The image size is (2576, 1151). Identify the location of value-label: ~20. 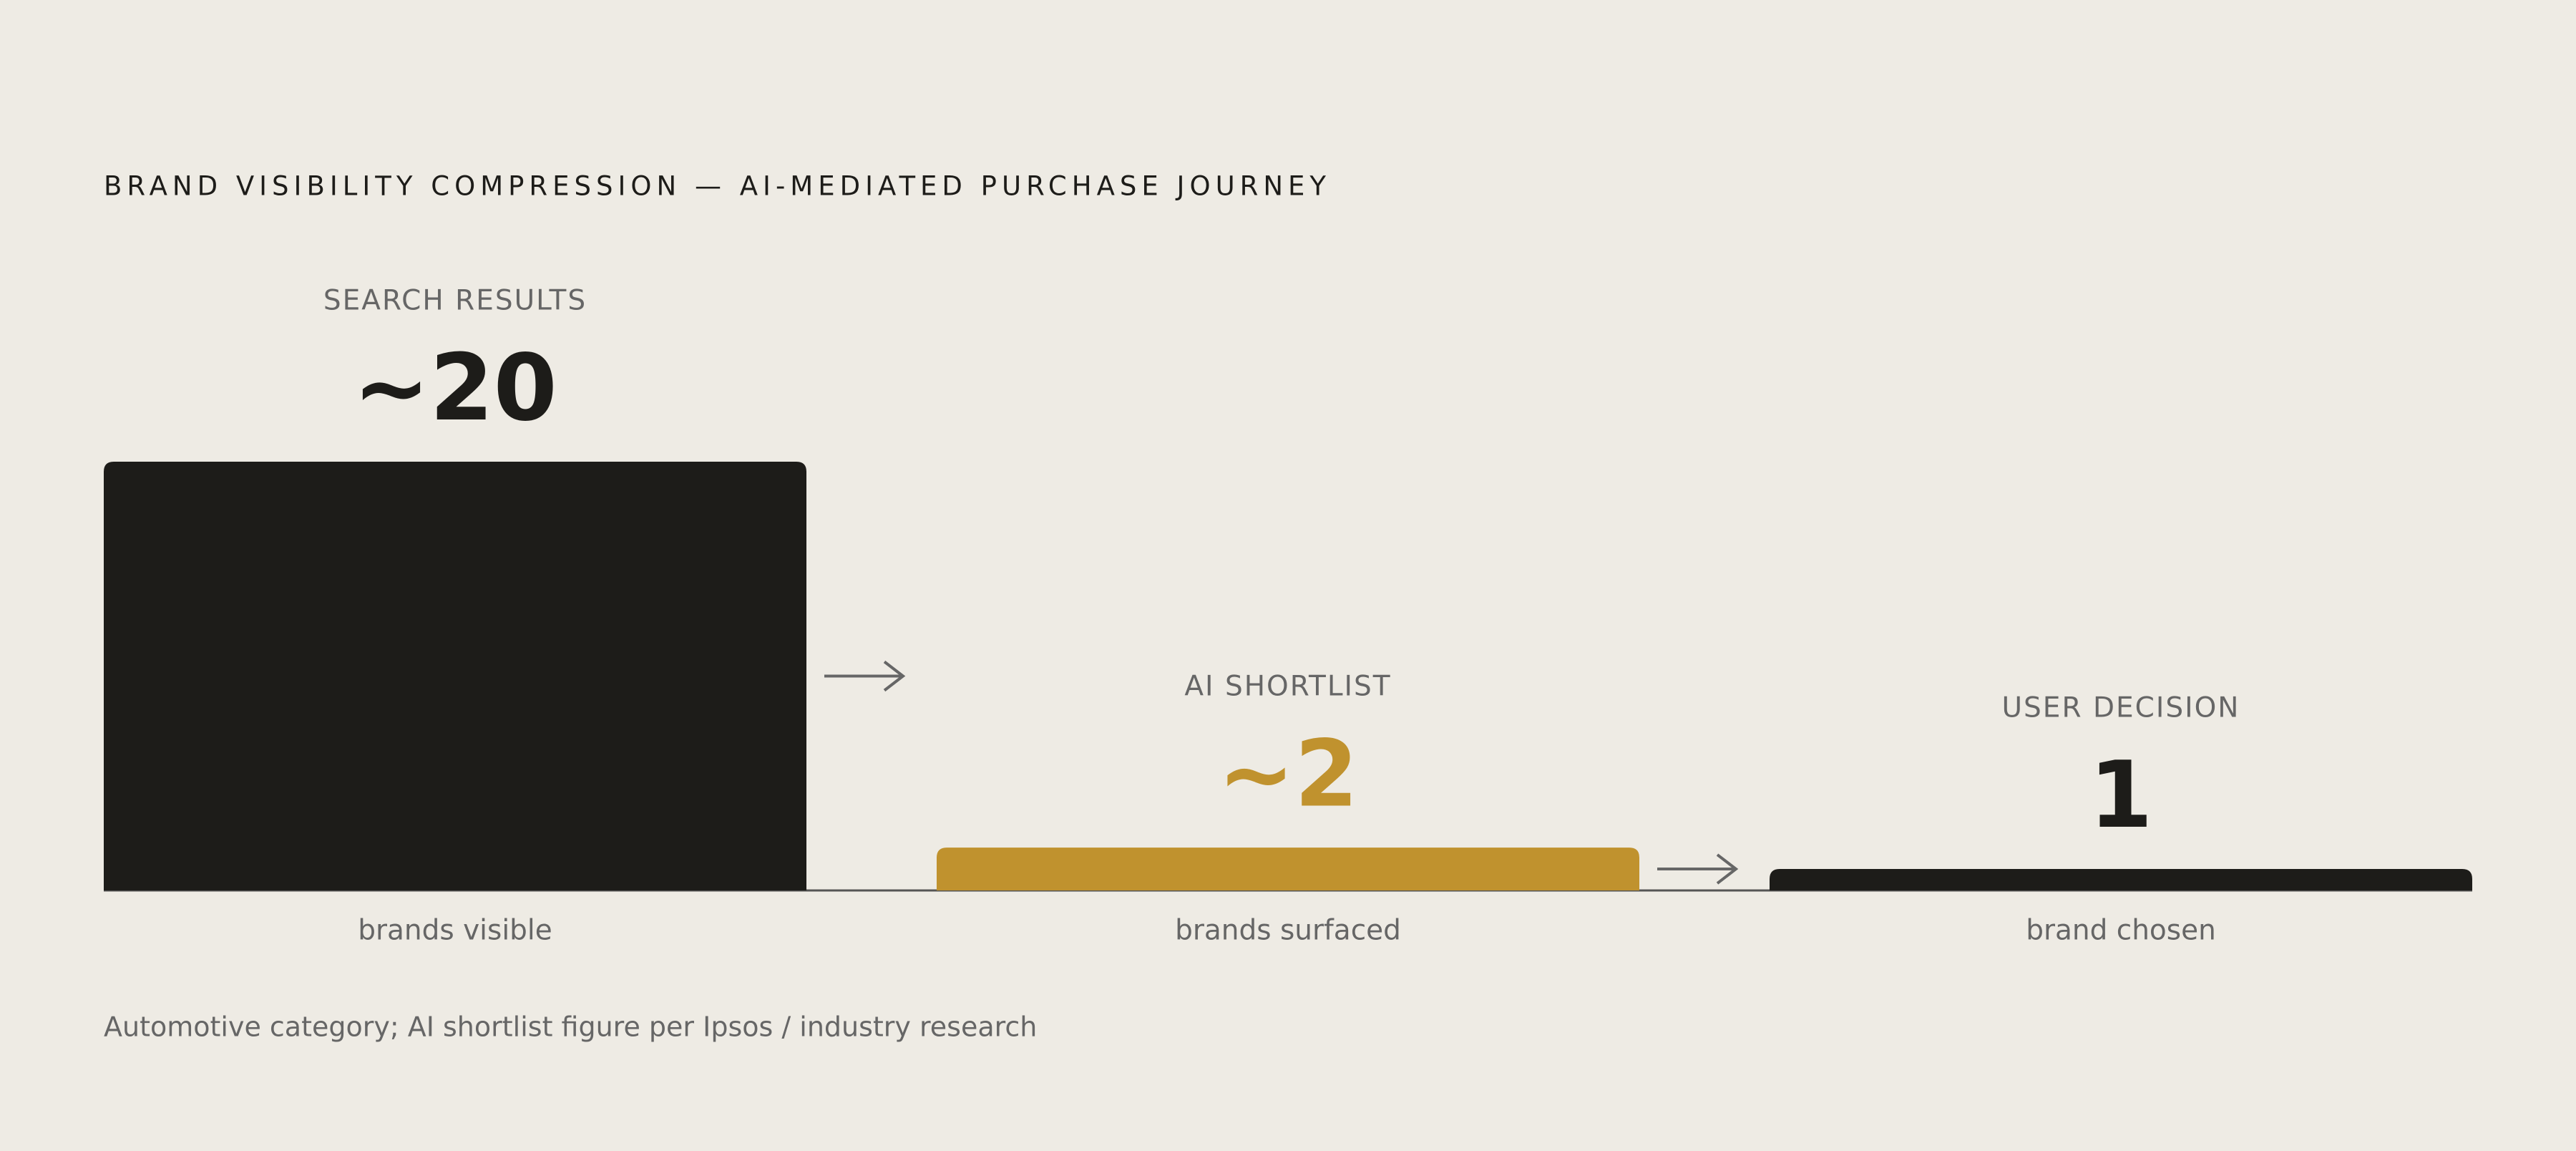
(455, 389).